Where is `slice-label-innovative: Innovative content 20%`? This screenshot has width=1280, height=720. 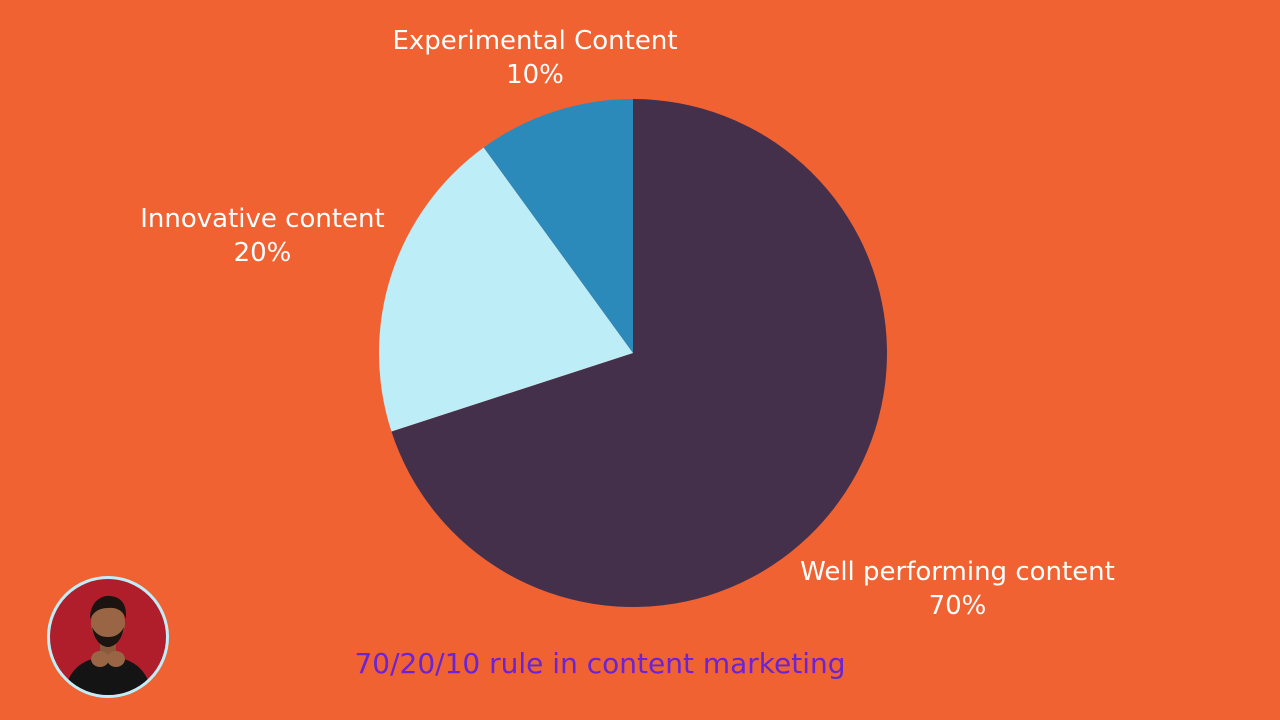 slice-label-innovative: Innovative content 20% is located at coordinates (262, 236).